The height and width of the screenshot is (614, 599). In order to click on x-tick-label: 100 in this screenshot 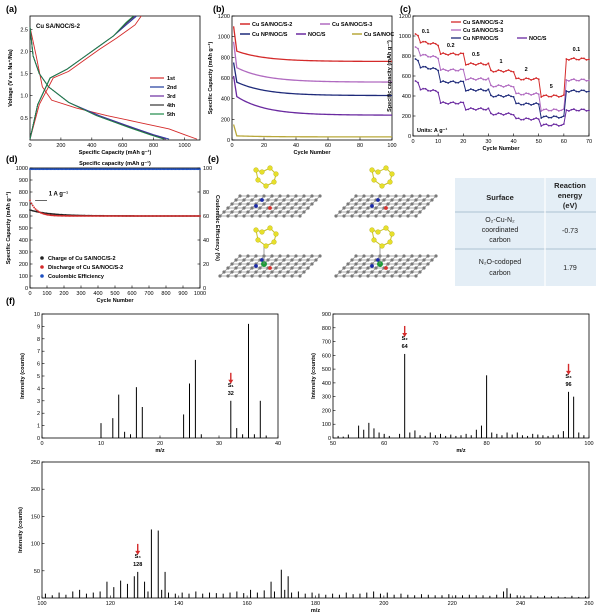, I will do `click(588, 444)`.